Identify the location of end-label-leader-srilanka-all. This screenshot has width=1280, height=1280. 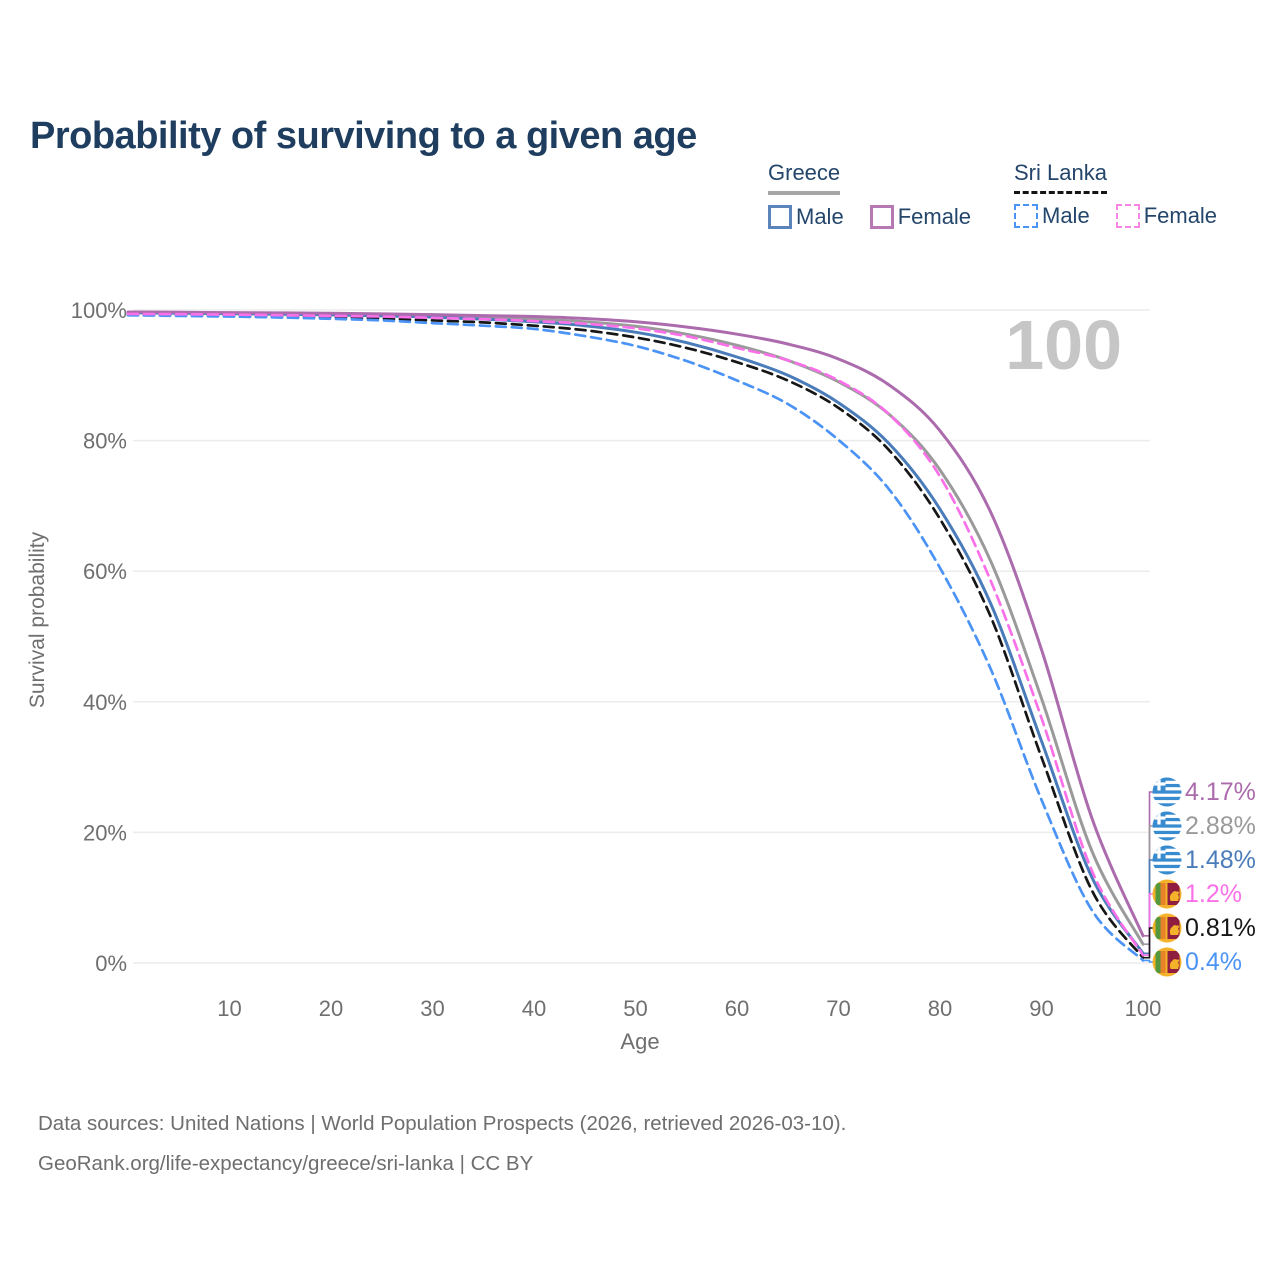
(1148, 943).